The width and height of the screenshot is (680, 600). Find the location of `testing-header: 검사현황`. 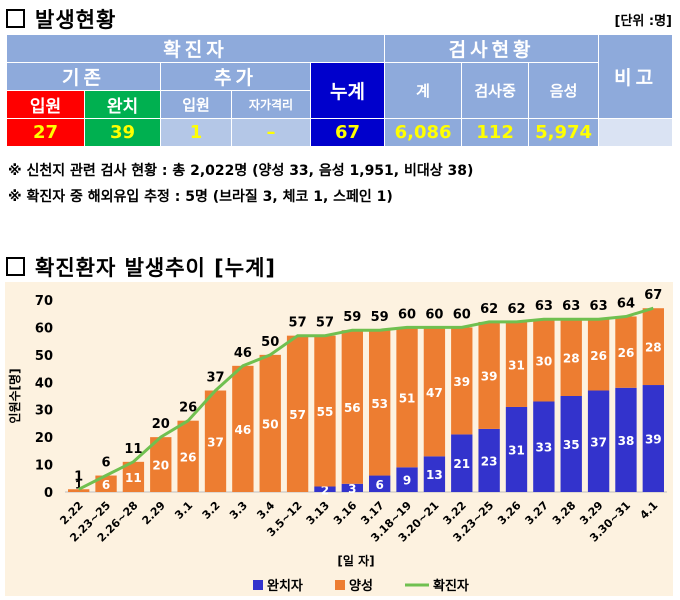

testing-header: 검사현황 is located at coordinates (492, 48).